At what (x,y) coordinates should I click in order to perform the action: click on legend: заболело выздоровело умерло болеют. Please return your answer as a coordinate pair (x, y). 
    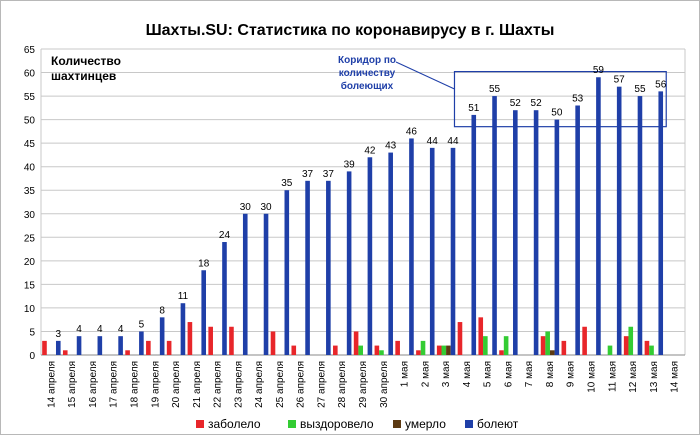
    Looking at the image, I should click on (357, 424).